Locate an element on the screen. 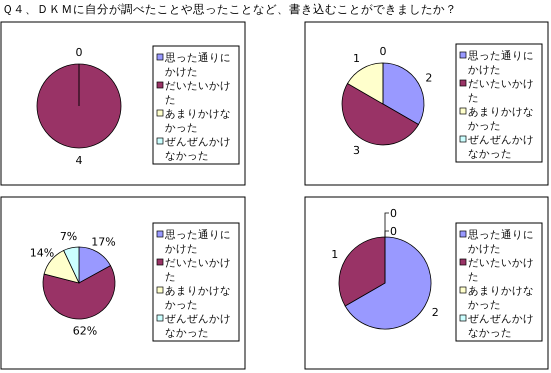  data-label: 17% is located at coordinates (103, 242).